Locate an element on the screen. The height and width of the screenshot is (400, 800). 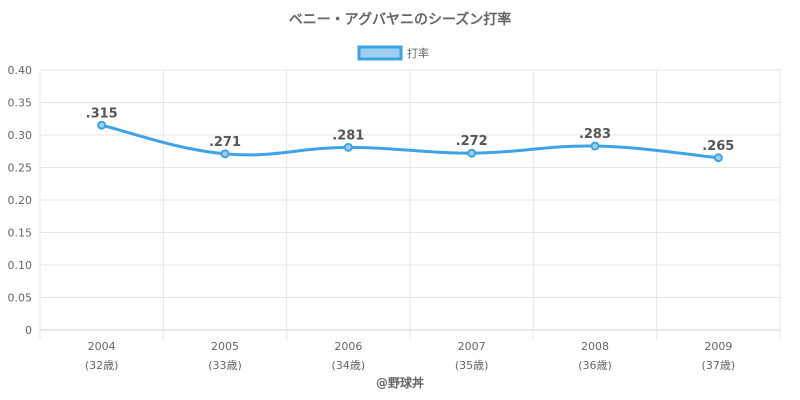
series-batting-average is located at coordinates (410, 141).